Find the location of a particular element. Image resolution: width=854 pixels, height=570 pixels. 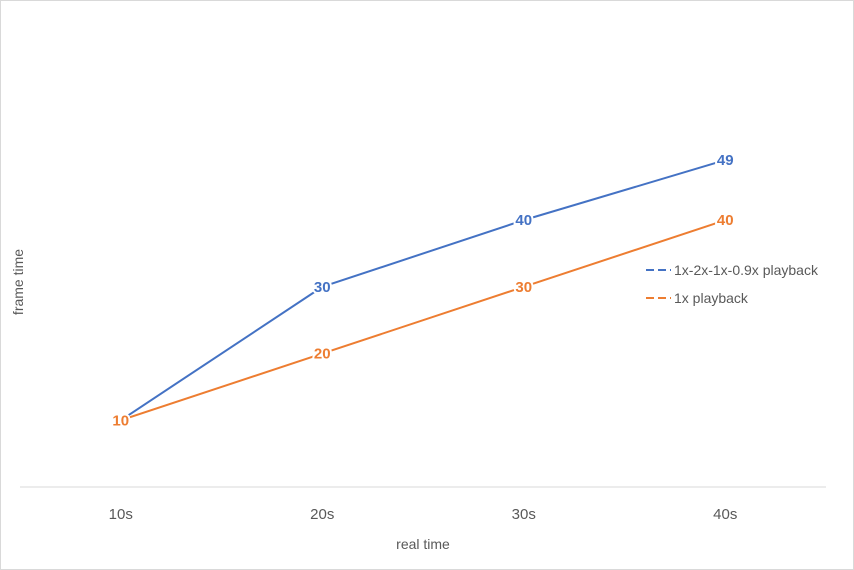

x-tick-label: 30s is located at coordinates (524, 514).